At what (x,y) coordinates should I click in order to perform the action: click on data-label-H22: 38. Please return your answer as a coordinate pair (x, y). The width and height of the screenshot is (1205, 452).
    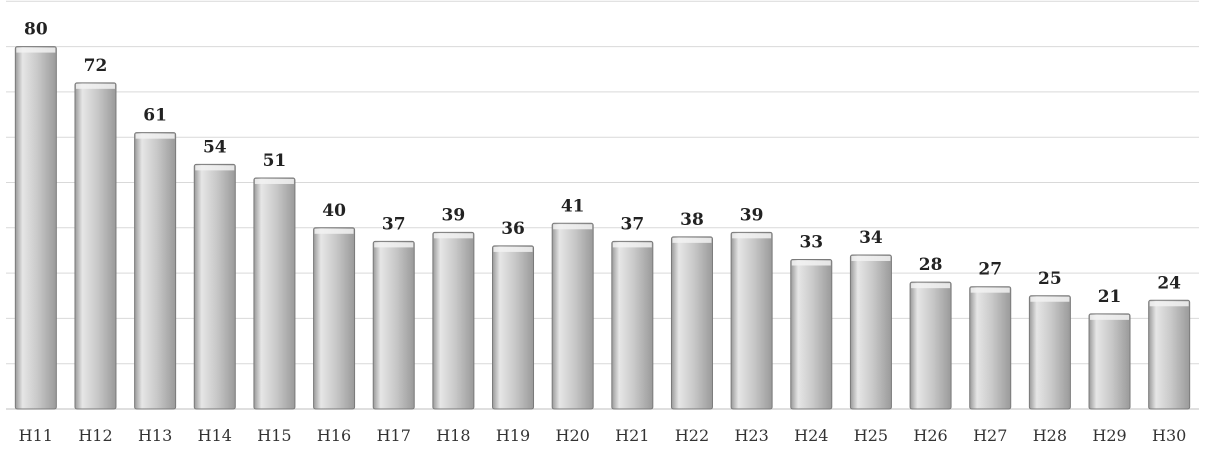
    Looking at the image, I should click on (692, 220).